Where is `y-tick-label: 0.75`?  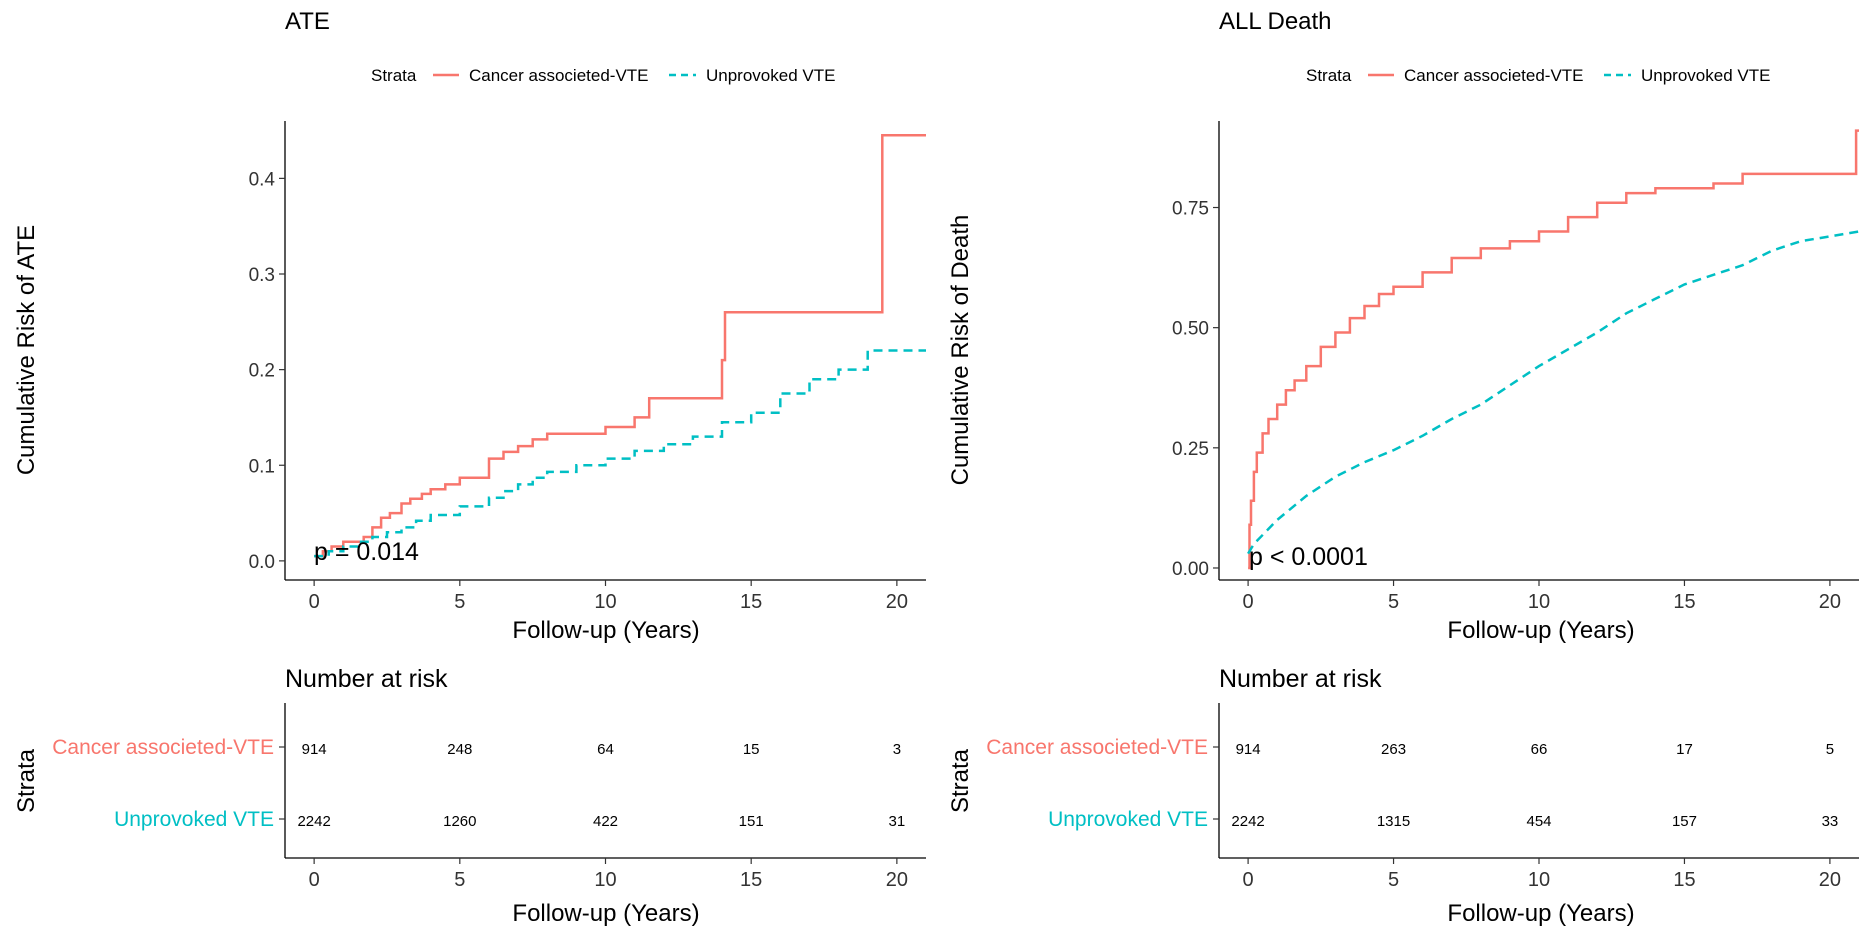
y-tick-label: 0.75 is located at coordinates (1190, 209).